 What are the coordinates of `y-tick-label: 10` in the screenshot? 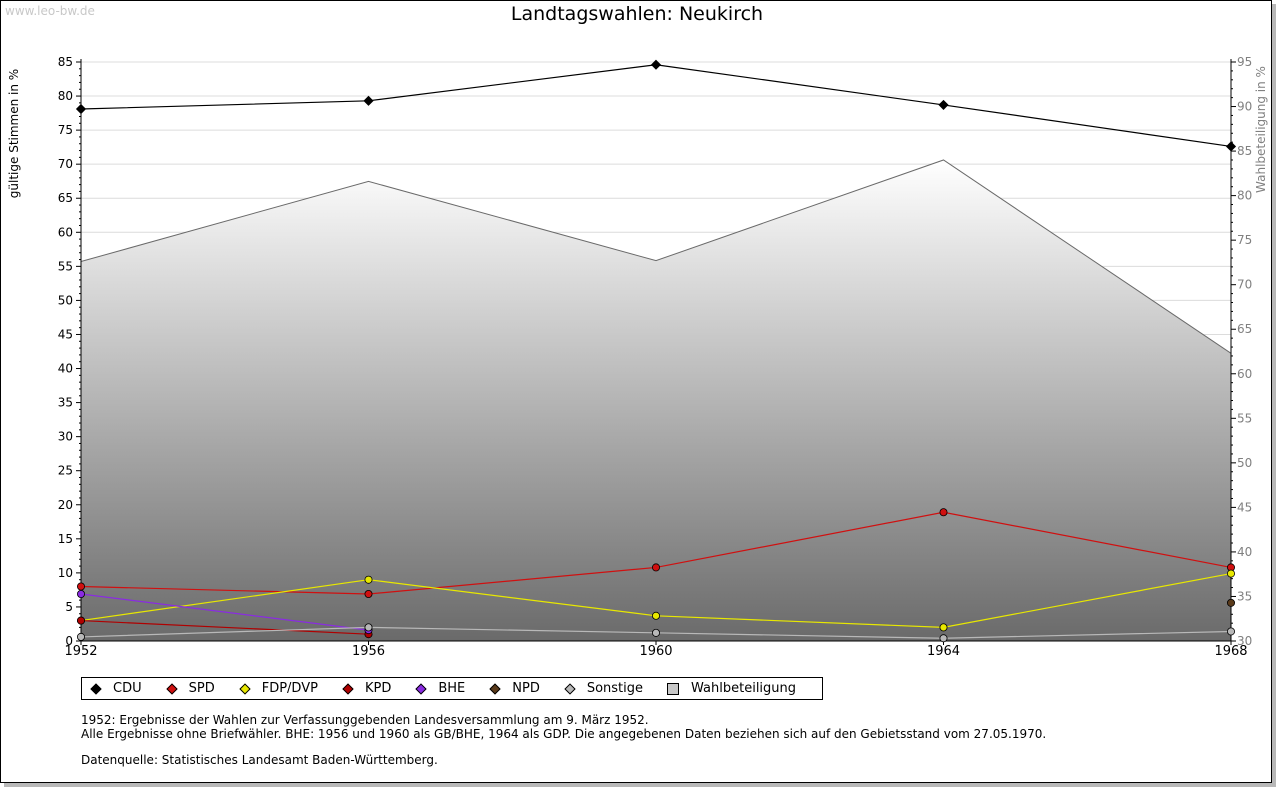 It's located at (65, 573).